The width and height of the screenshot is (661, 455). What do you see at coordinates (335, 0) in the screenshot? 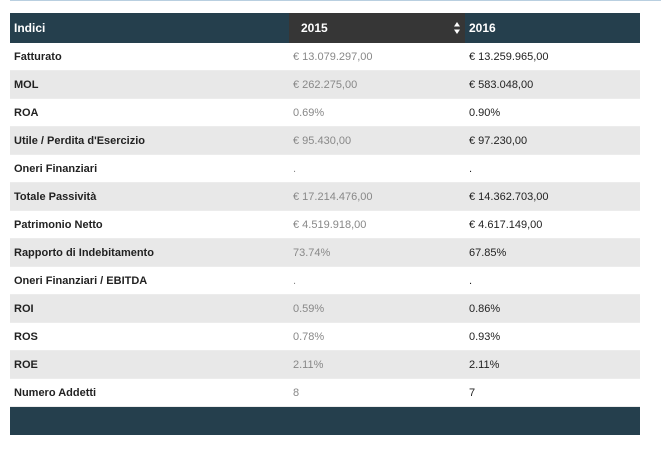
I see `top-divider` at bounding box center [335, 0].